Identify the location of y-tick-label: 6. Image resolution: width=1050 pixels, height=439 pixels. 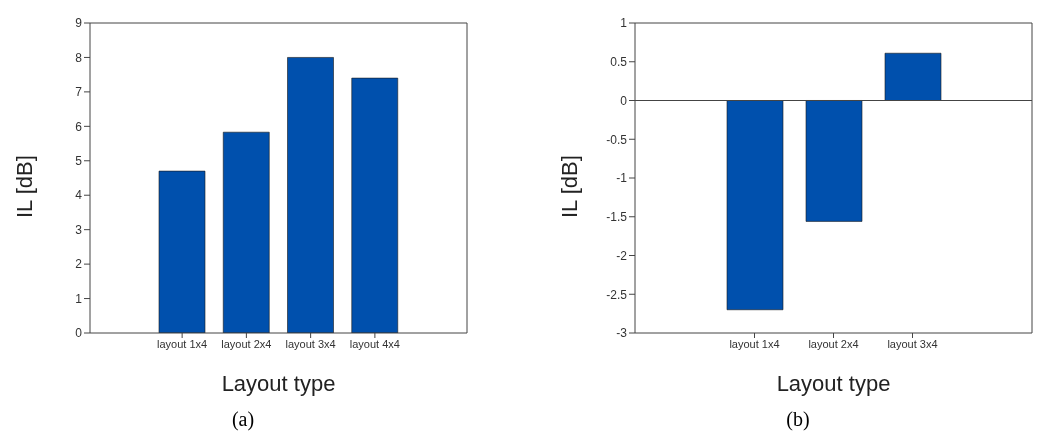
(79, 126).